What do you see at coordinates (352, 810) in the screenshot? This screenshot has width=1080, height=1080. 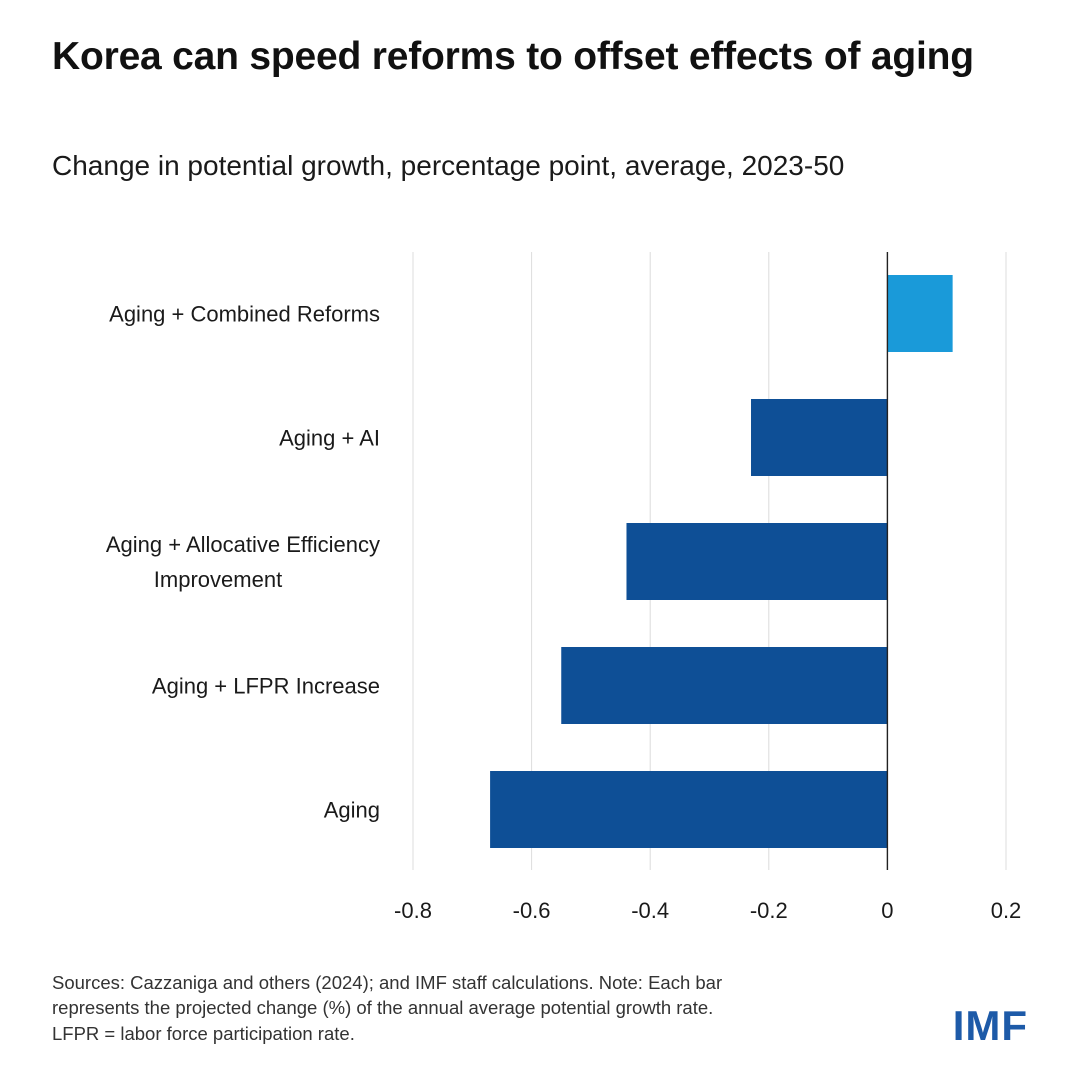 I see `category-label: Aging` at bounding box center [352, 810].